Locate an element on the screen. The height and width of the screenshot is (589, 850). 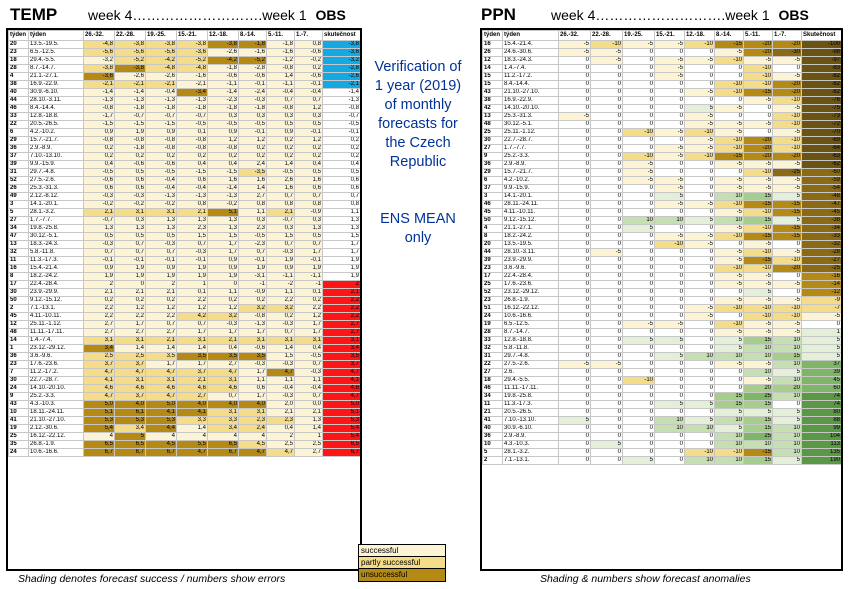
temp-col-header: 22.-28. is located at coordinates (130, 35).